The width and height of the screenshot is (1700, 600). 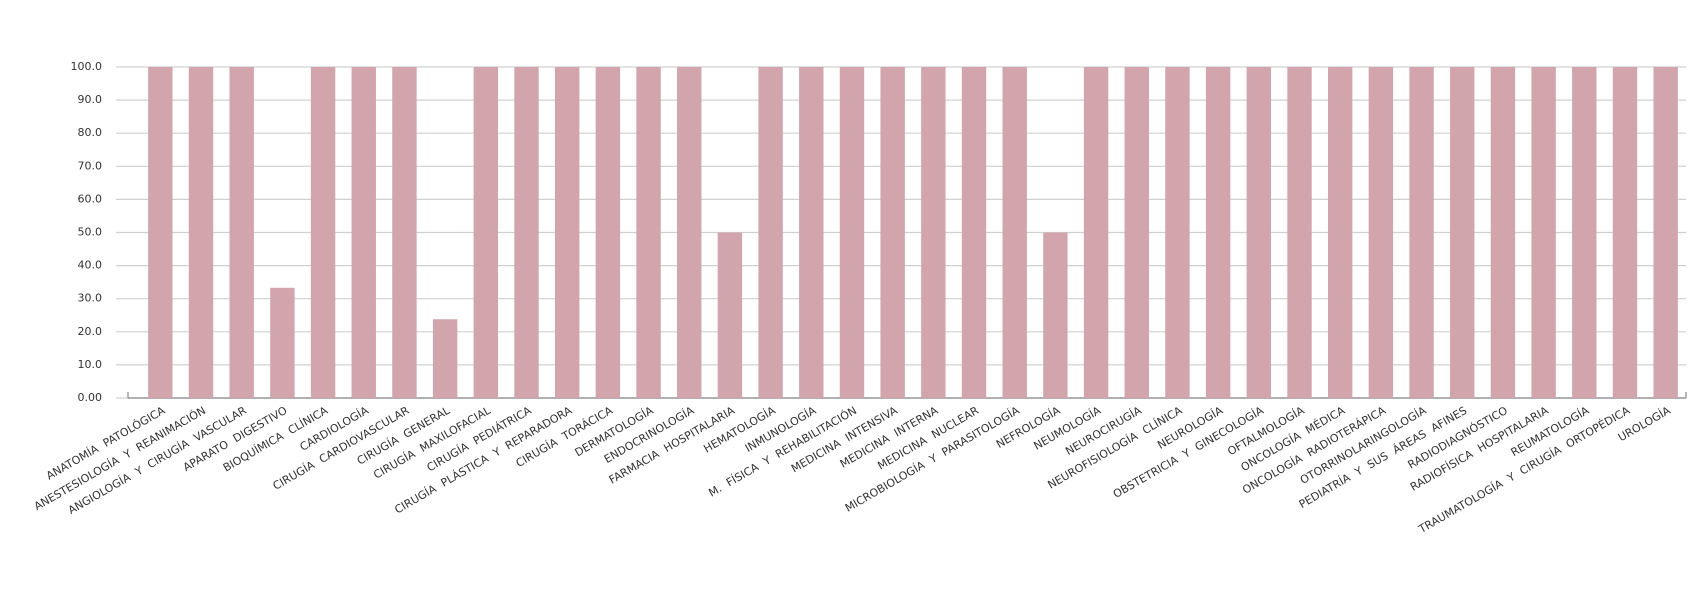 What do you see at coordinates (90, 364) in the screenshot?
I see `y-tick-label: 10.0` at bounding box center [90, 364].